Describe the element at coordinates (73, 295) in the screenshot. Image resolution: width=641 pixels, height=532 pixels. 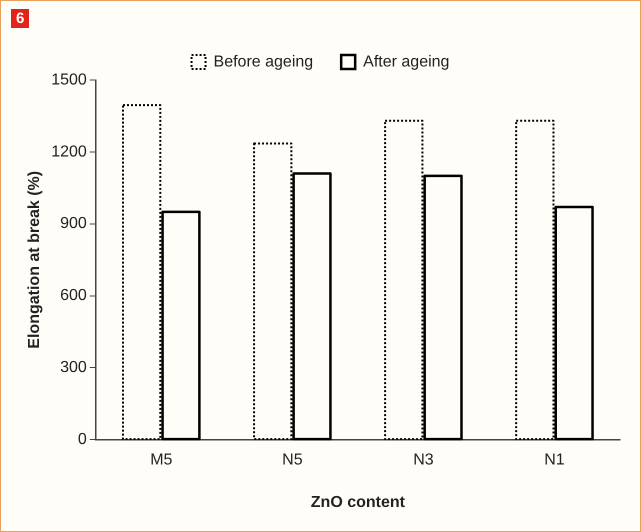
I see `y-tick-label: 600` at that location.